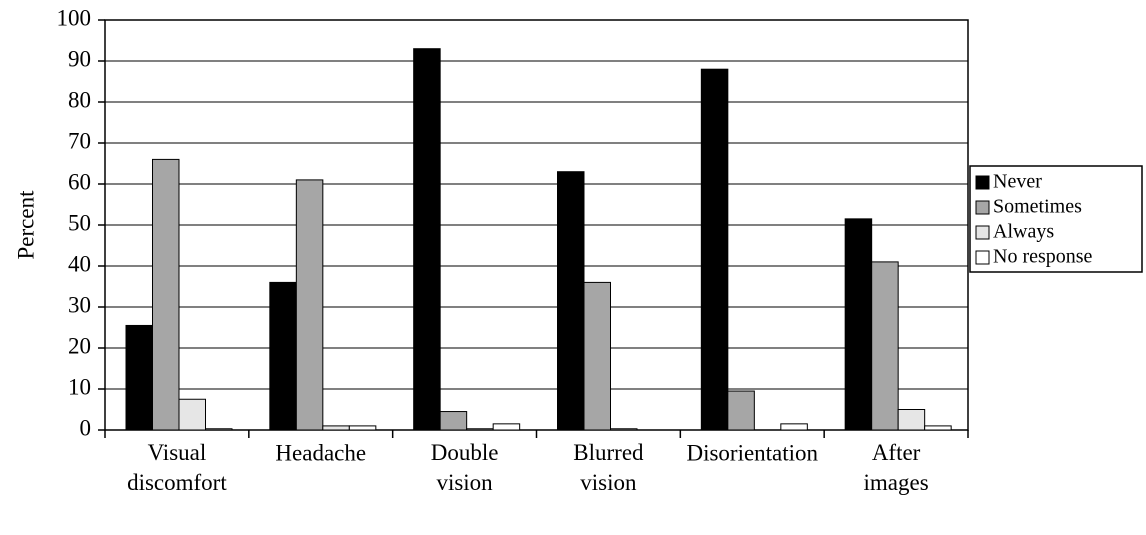  Describe the element at coordinates (320, 452) in the screenshot. I see `x-tick-label: Headache` at that location.